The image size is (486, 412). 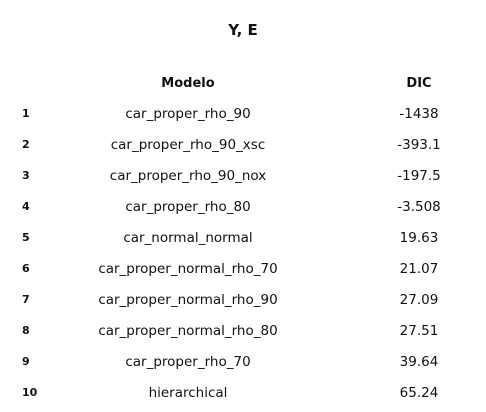 I want to click on table-row: 5 car_normal_normal 19.63, so click(x=243, y=237).